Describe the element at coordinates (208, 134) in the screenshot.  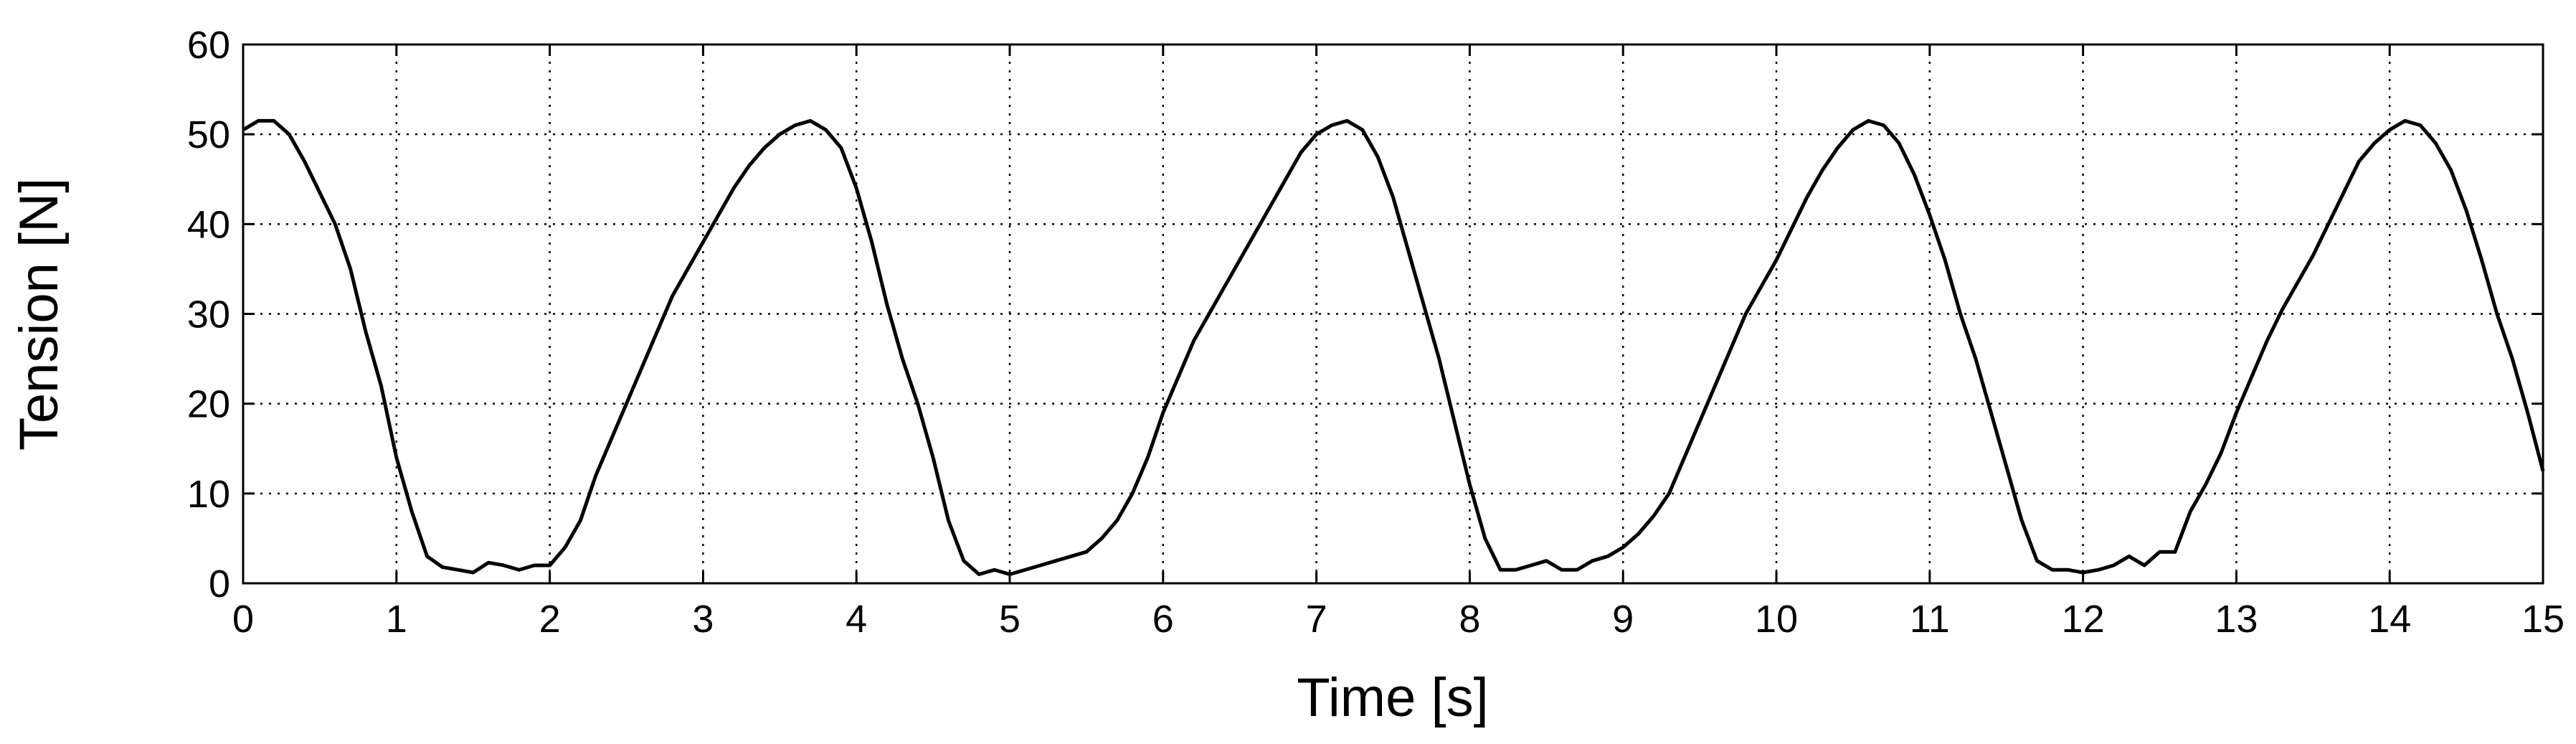
I see `y-tick-label: 50` at that location.